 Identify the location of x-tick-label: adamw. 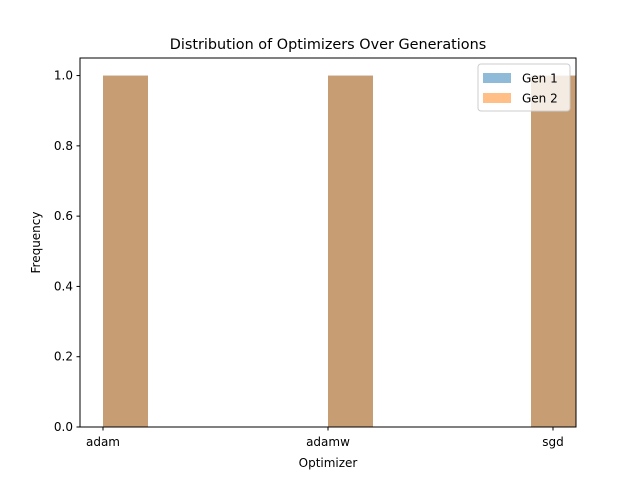
(328, 442).